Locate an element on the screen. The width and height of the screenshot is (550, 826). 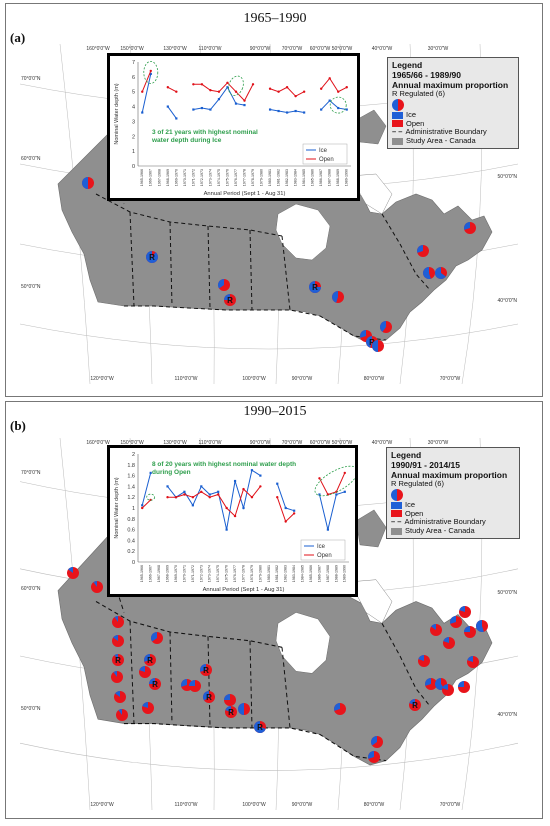
hudson-strait is located at coordinates (371, 601).